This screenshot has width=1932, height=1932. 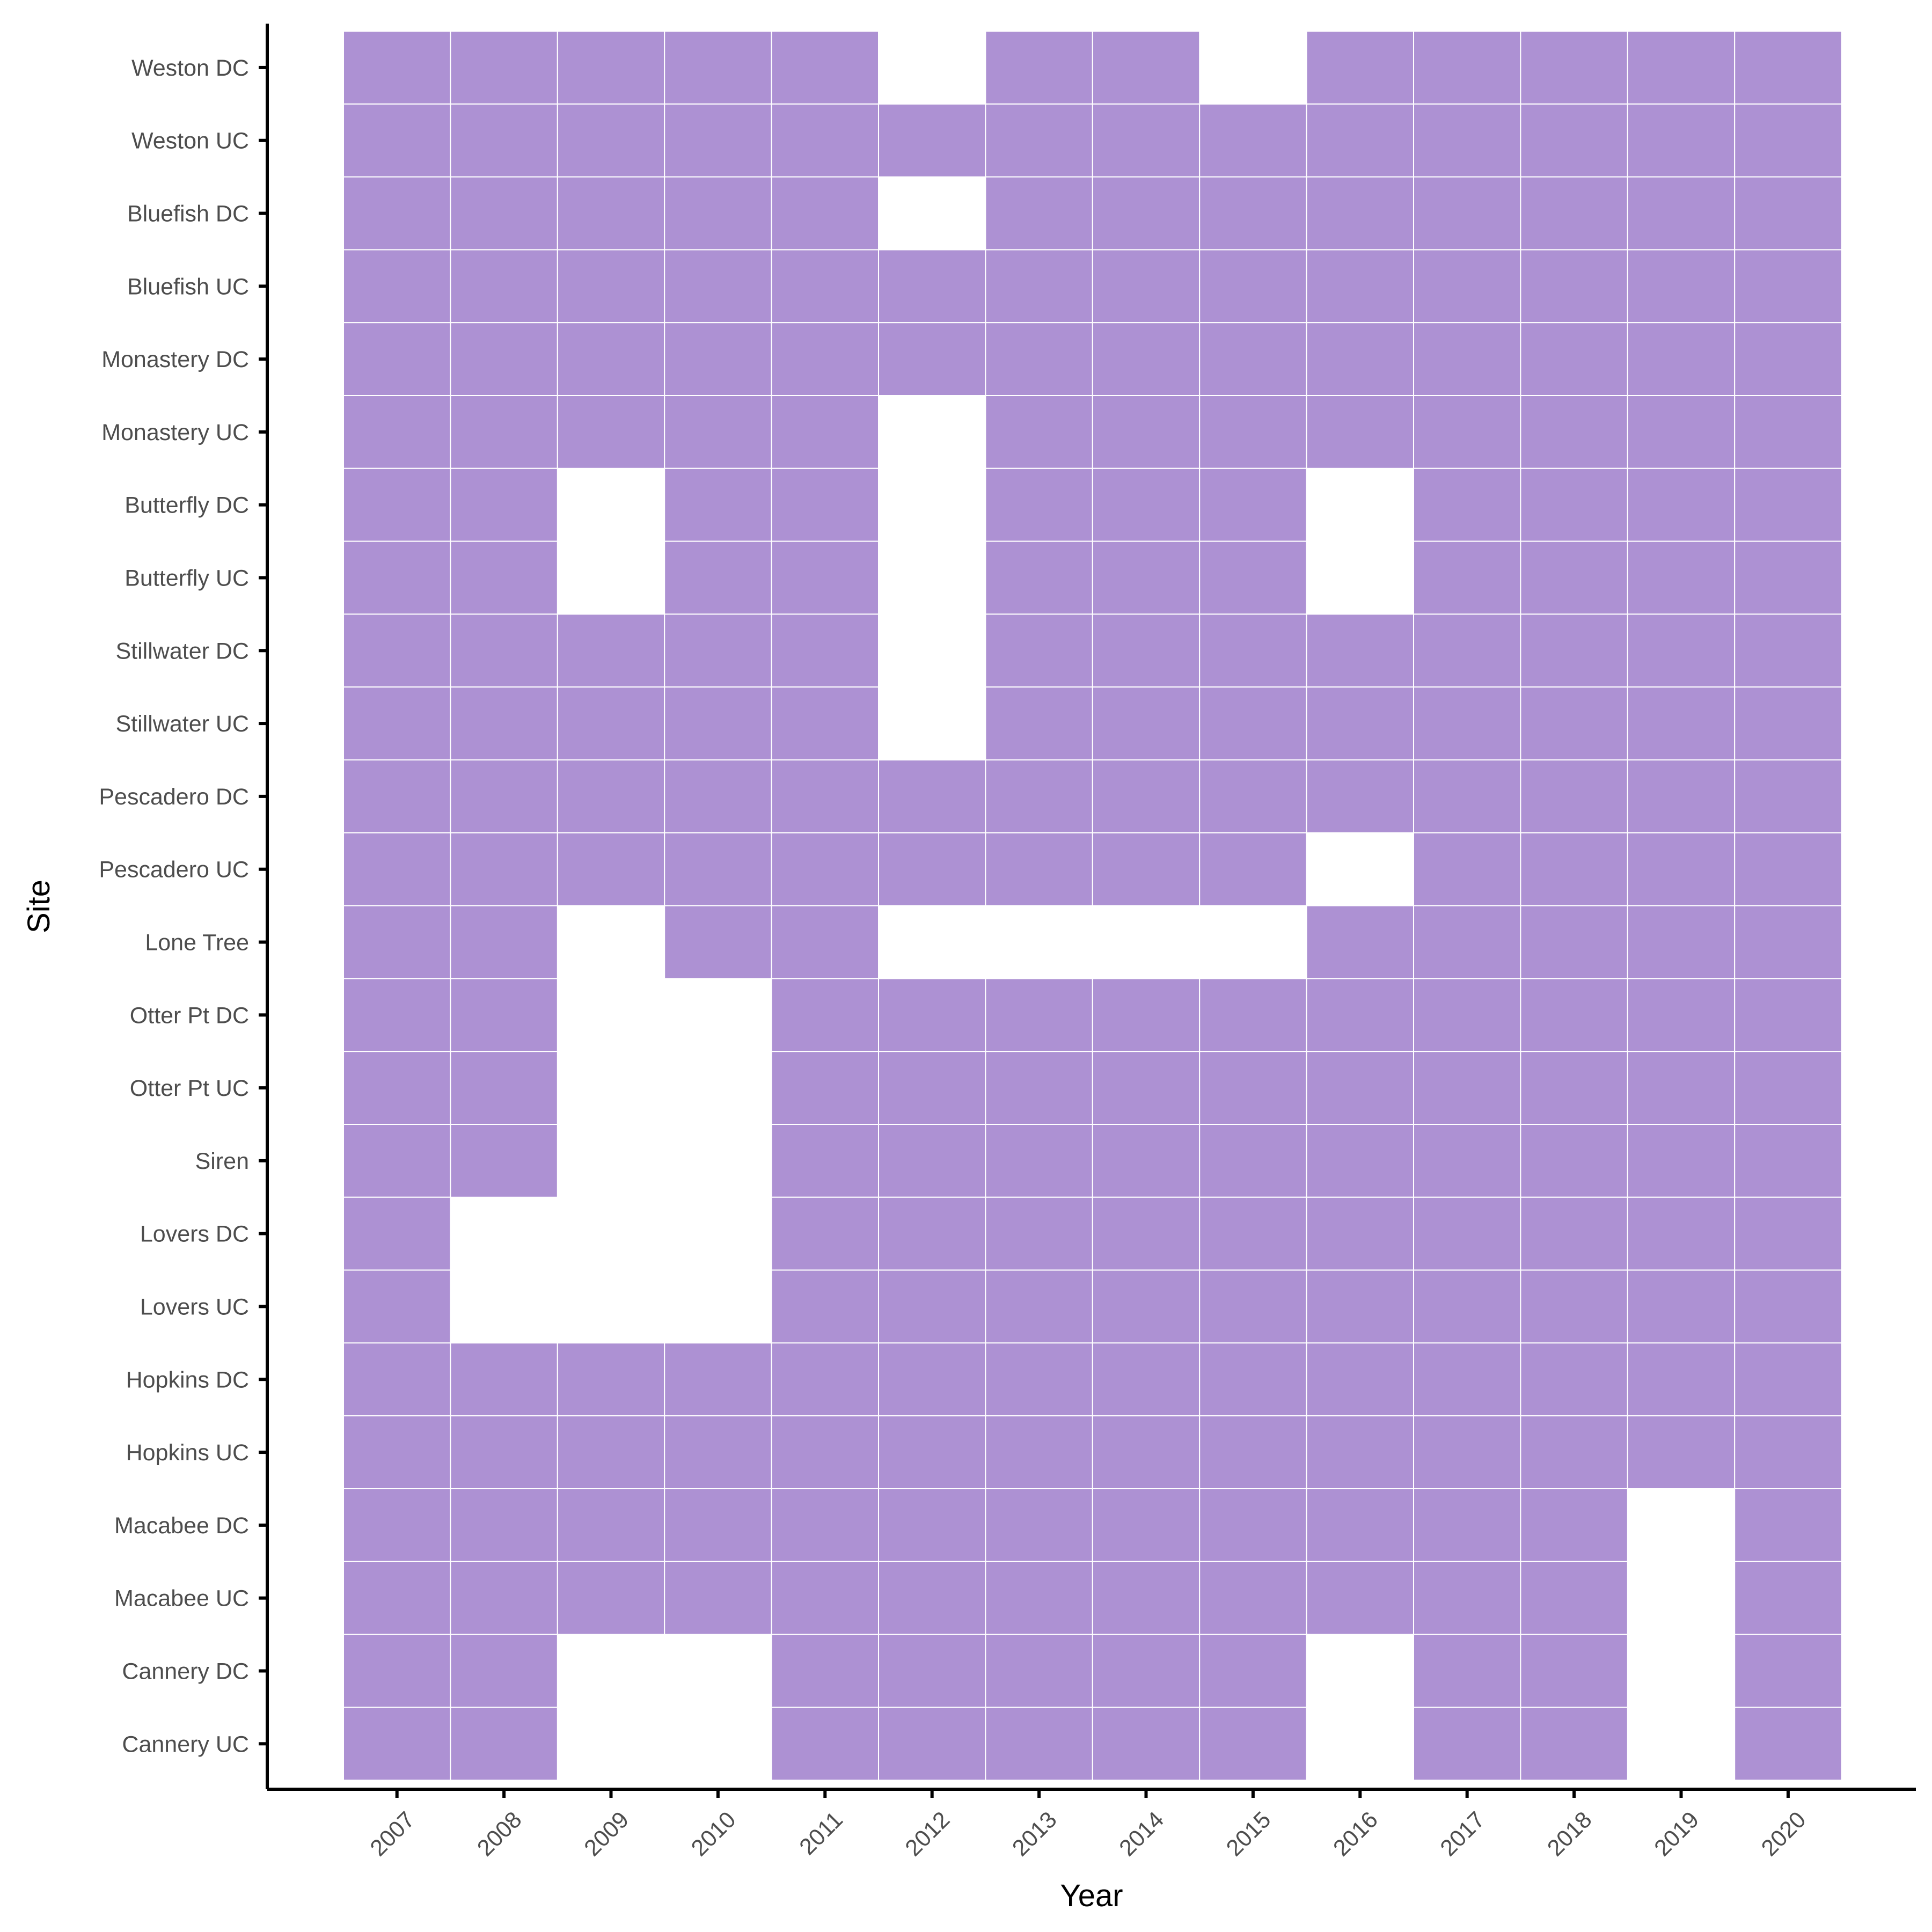 What do you see at coordinates (185, 1672) in the screenshot?
I see `y-tick-label: Cannery DC` at bounding box center [185, 1672].